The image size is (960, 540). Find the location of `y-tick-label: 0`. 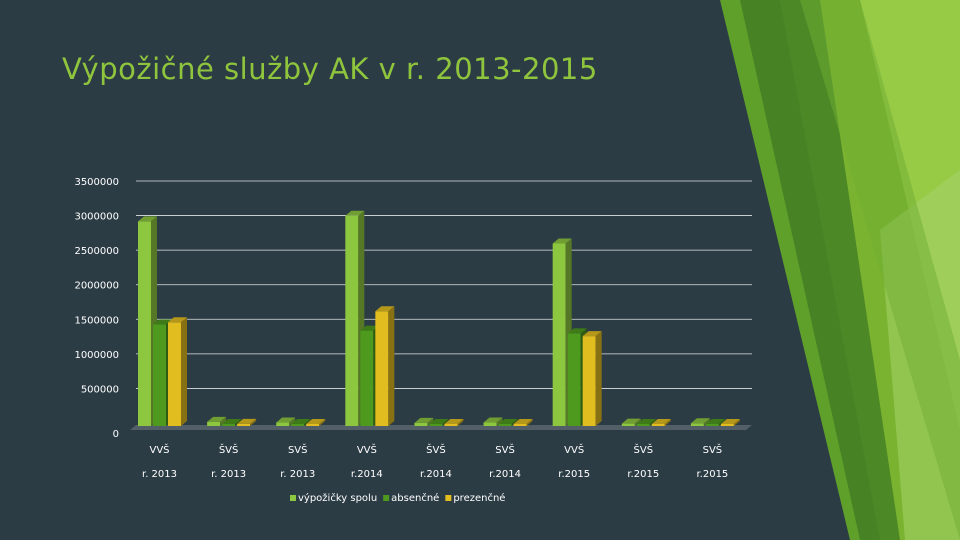

y-tick-label: 0 is located at coordinates (116, 434).